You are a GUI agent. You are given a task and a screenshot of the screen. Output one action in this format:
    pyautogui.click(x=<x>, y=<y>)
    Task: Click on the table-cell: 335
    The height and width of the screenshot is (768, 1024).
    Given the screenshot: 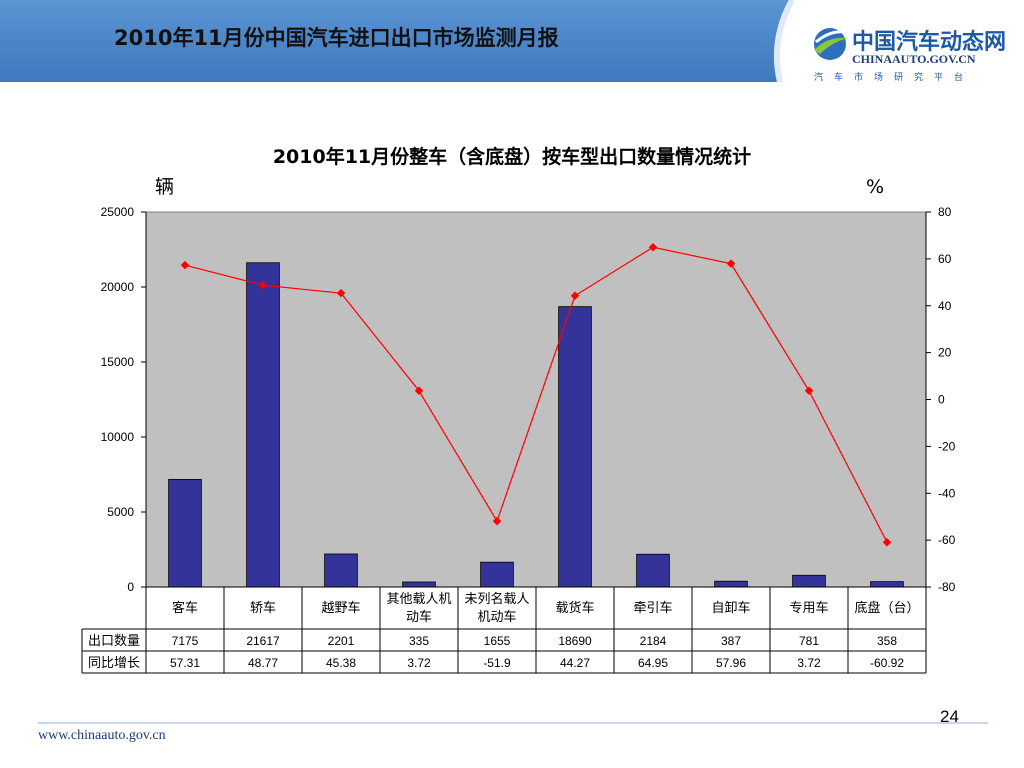 What is the action you would take?
    pyautogui.click(x=419, y=641)
    